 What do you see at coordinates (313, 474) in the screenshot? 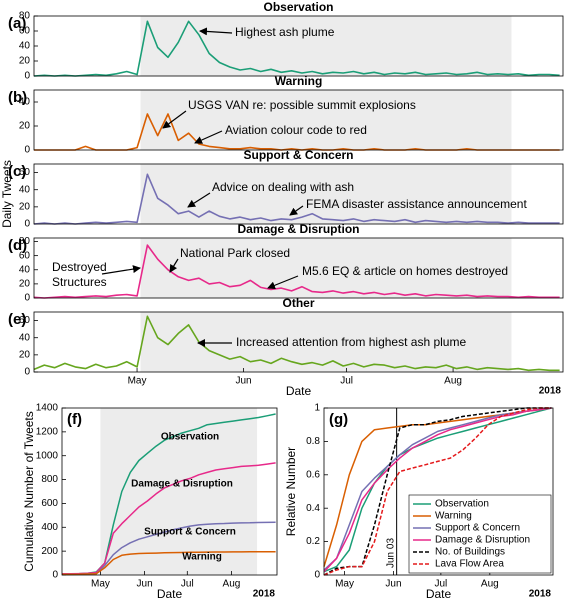
I see `y-tick-label: 0.6` at bounding box center [313, 474].